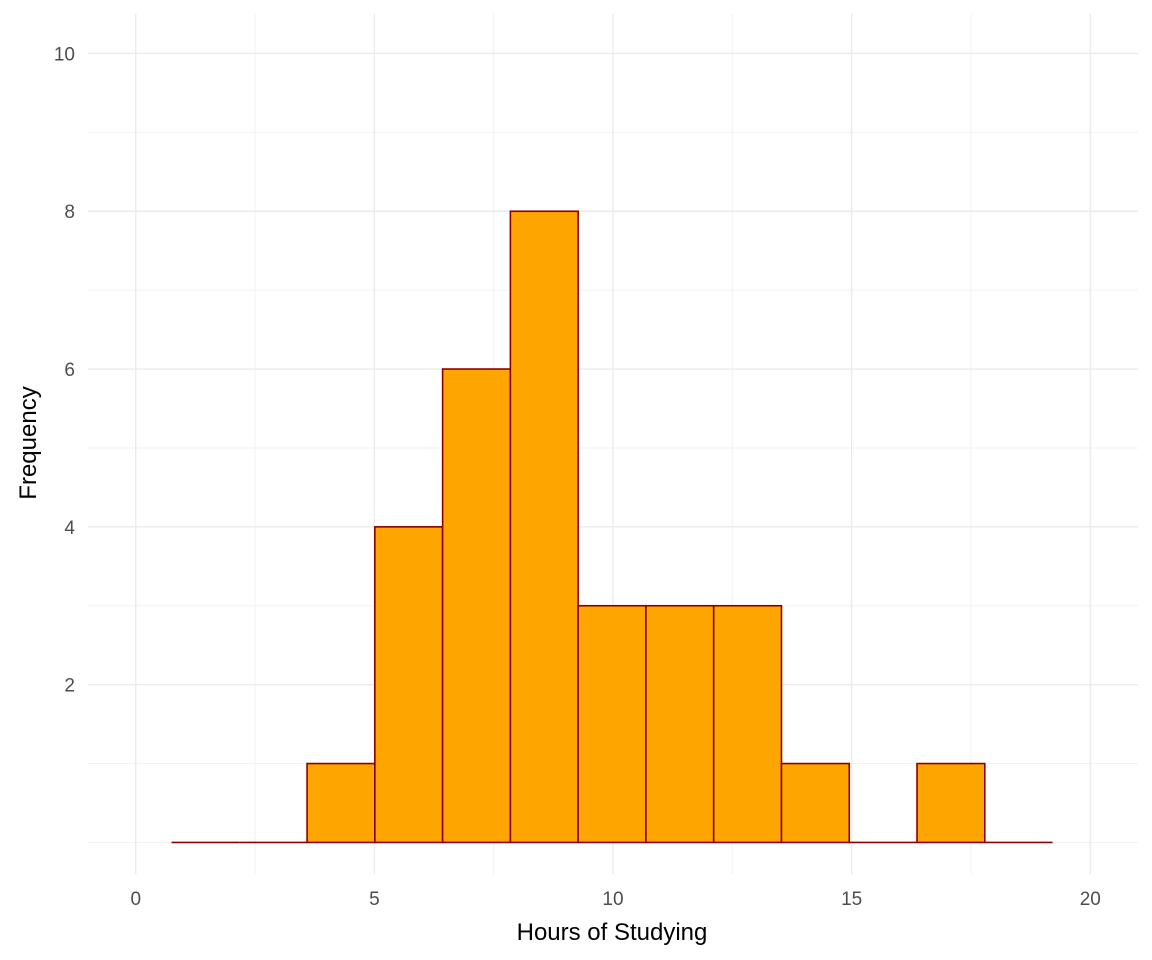 This screenshot has height=960, width=1152. What do you see at coordinates (69, 212) in the screenshot?
I see `y-tick-label: 8` at bounding box center [69, 212].